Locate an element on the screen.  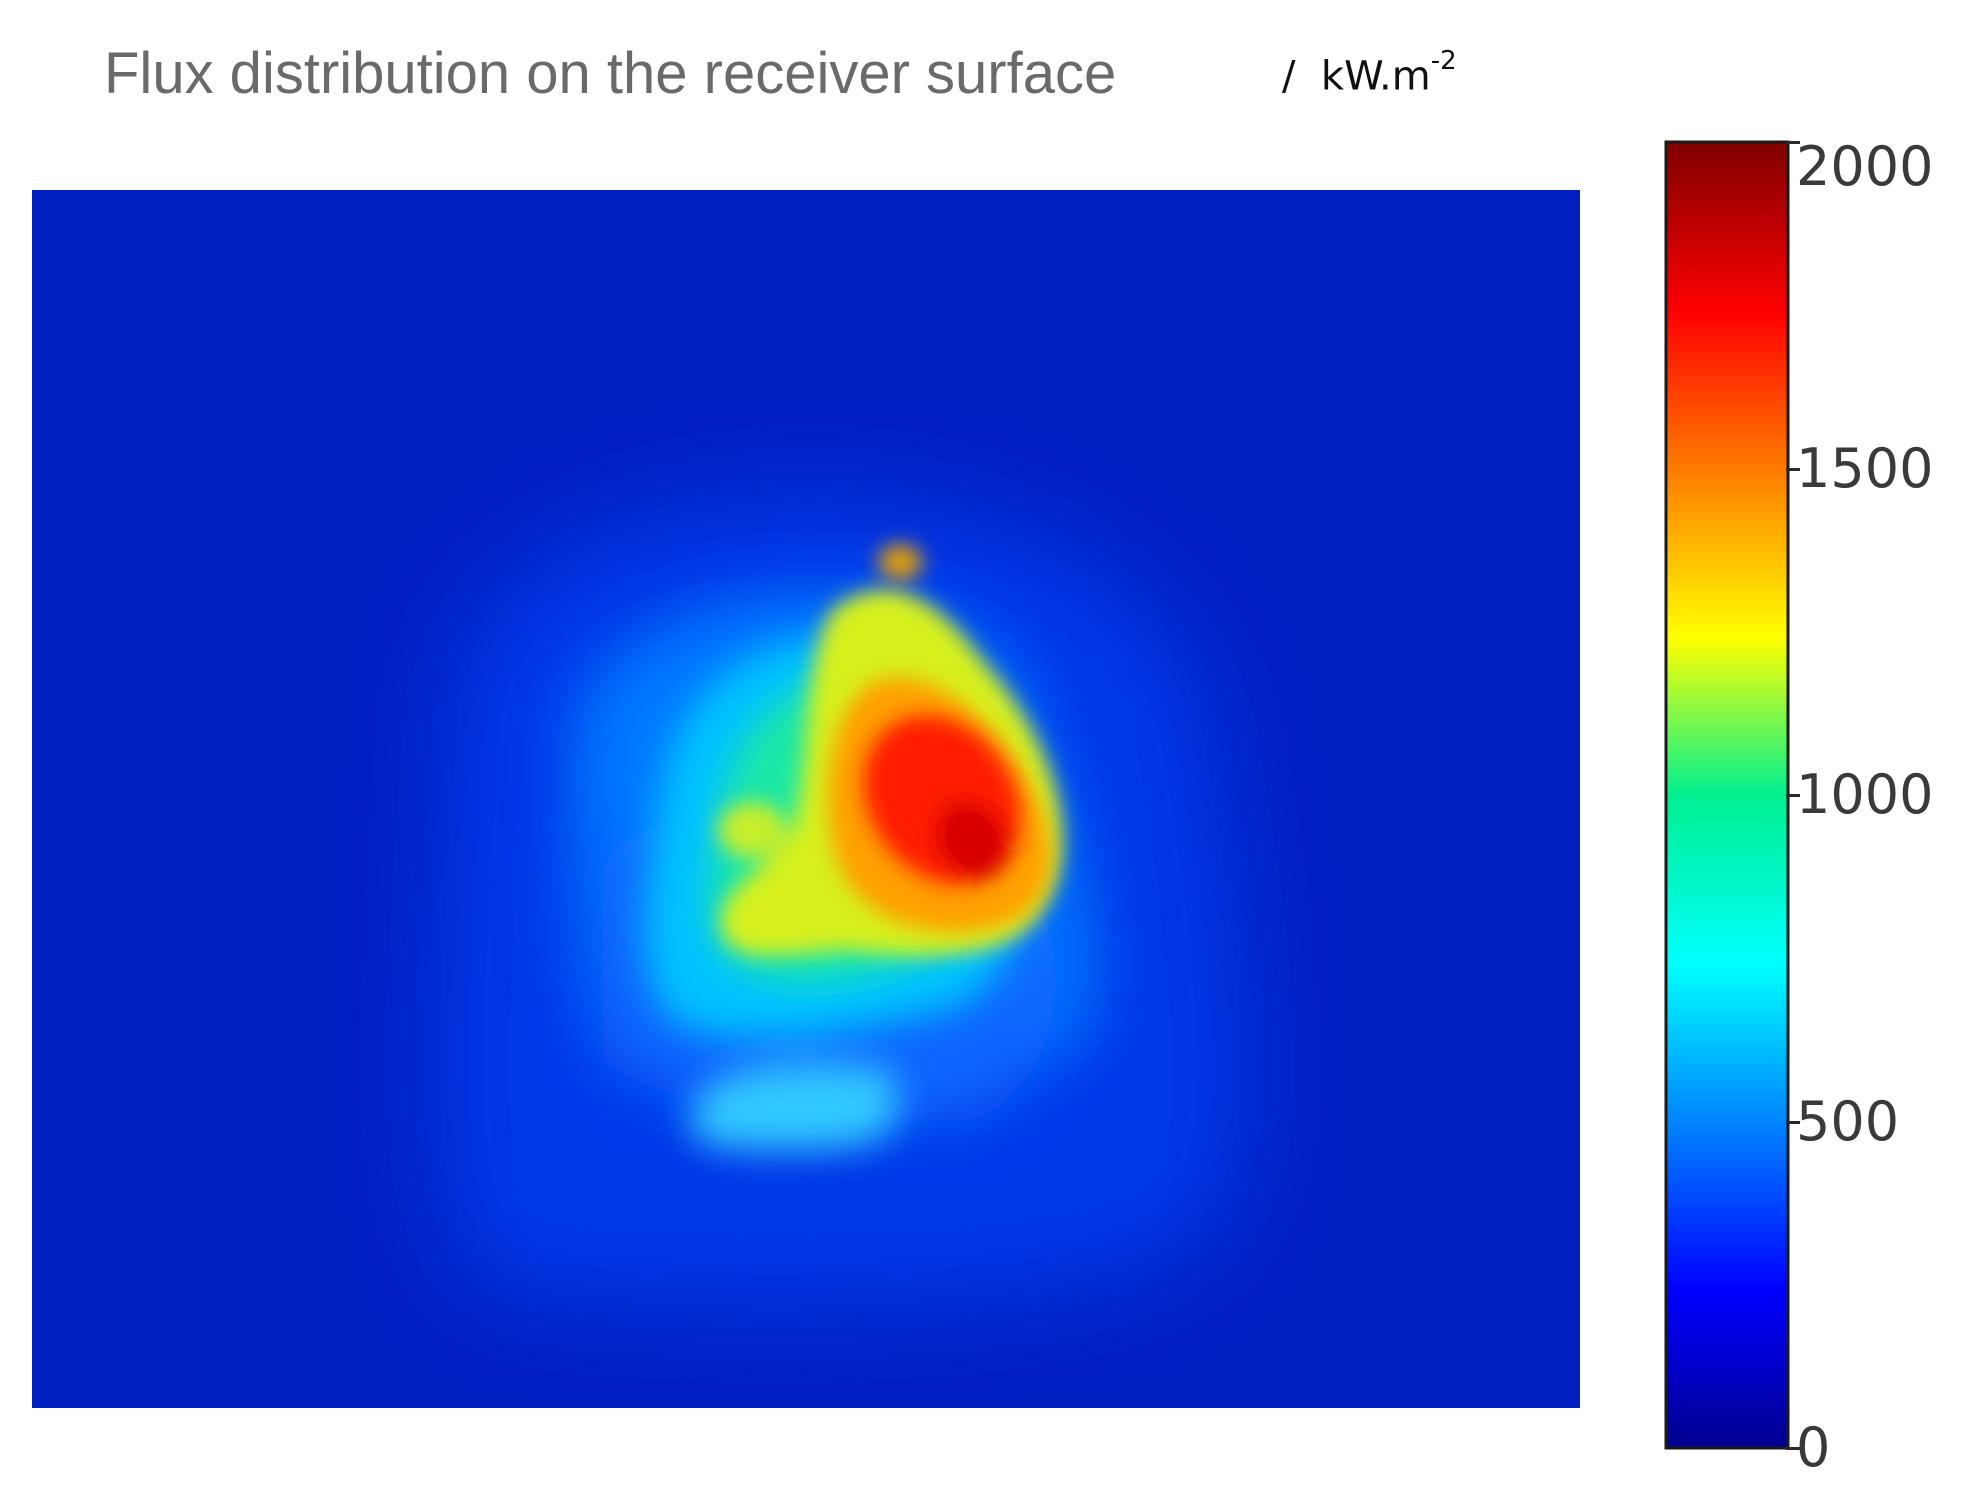
colorbar-tick-label: 500 is located at coordinates (1848, 1121).